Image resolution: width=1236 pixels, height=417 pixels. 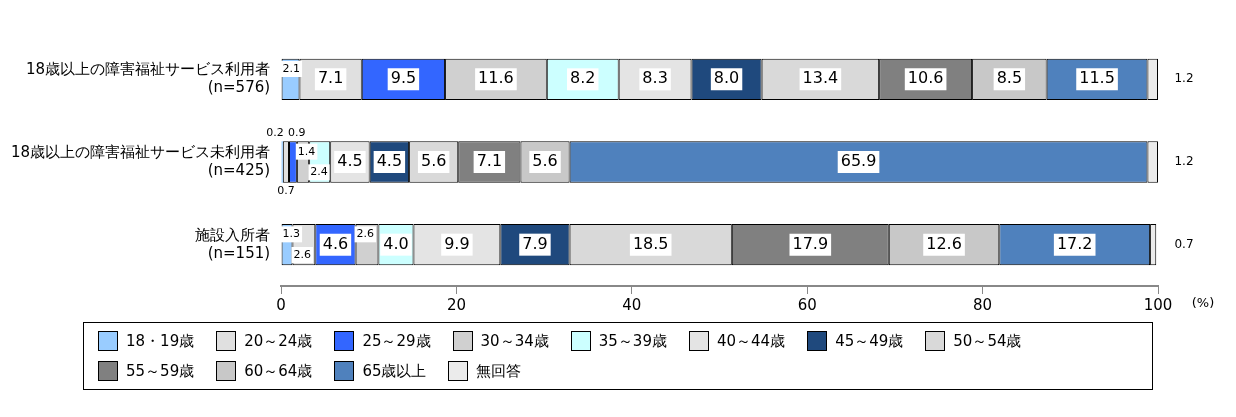 I want to click on data-label: 1.3, so click(x=291, y=234).